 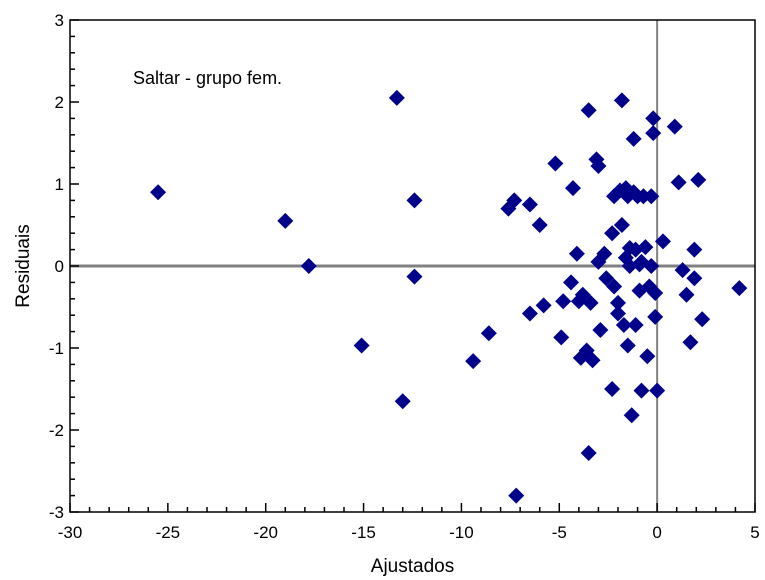 I want to click on y-tick-label: -3, so click(x=56, y=512).